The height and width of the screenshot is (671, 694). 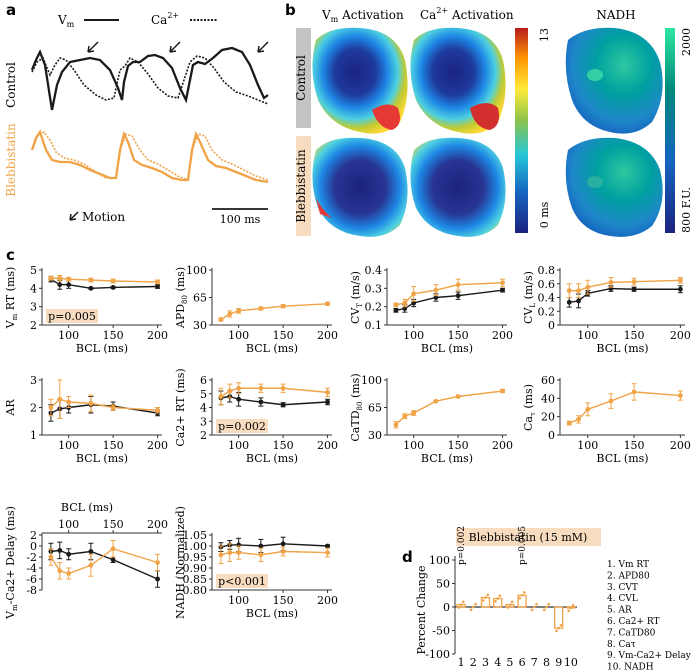 What do you see at coordinates (11, 298) in the screenshot?
I see `y-axis-label: Vm RT (ms)` at bounding box center [11, 298].